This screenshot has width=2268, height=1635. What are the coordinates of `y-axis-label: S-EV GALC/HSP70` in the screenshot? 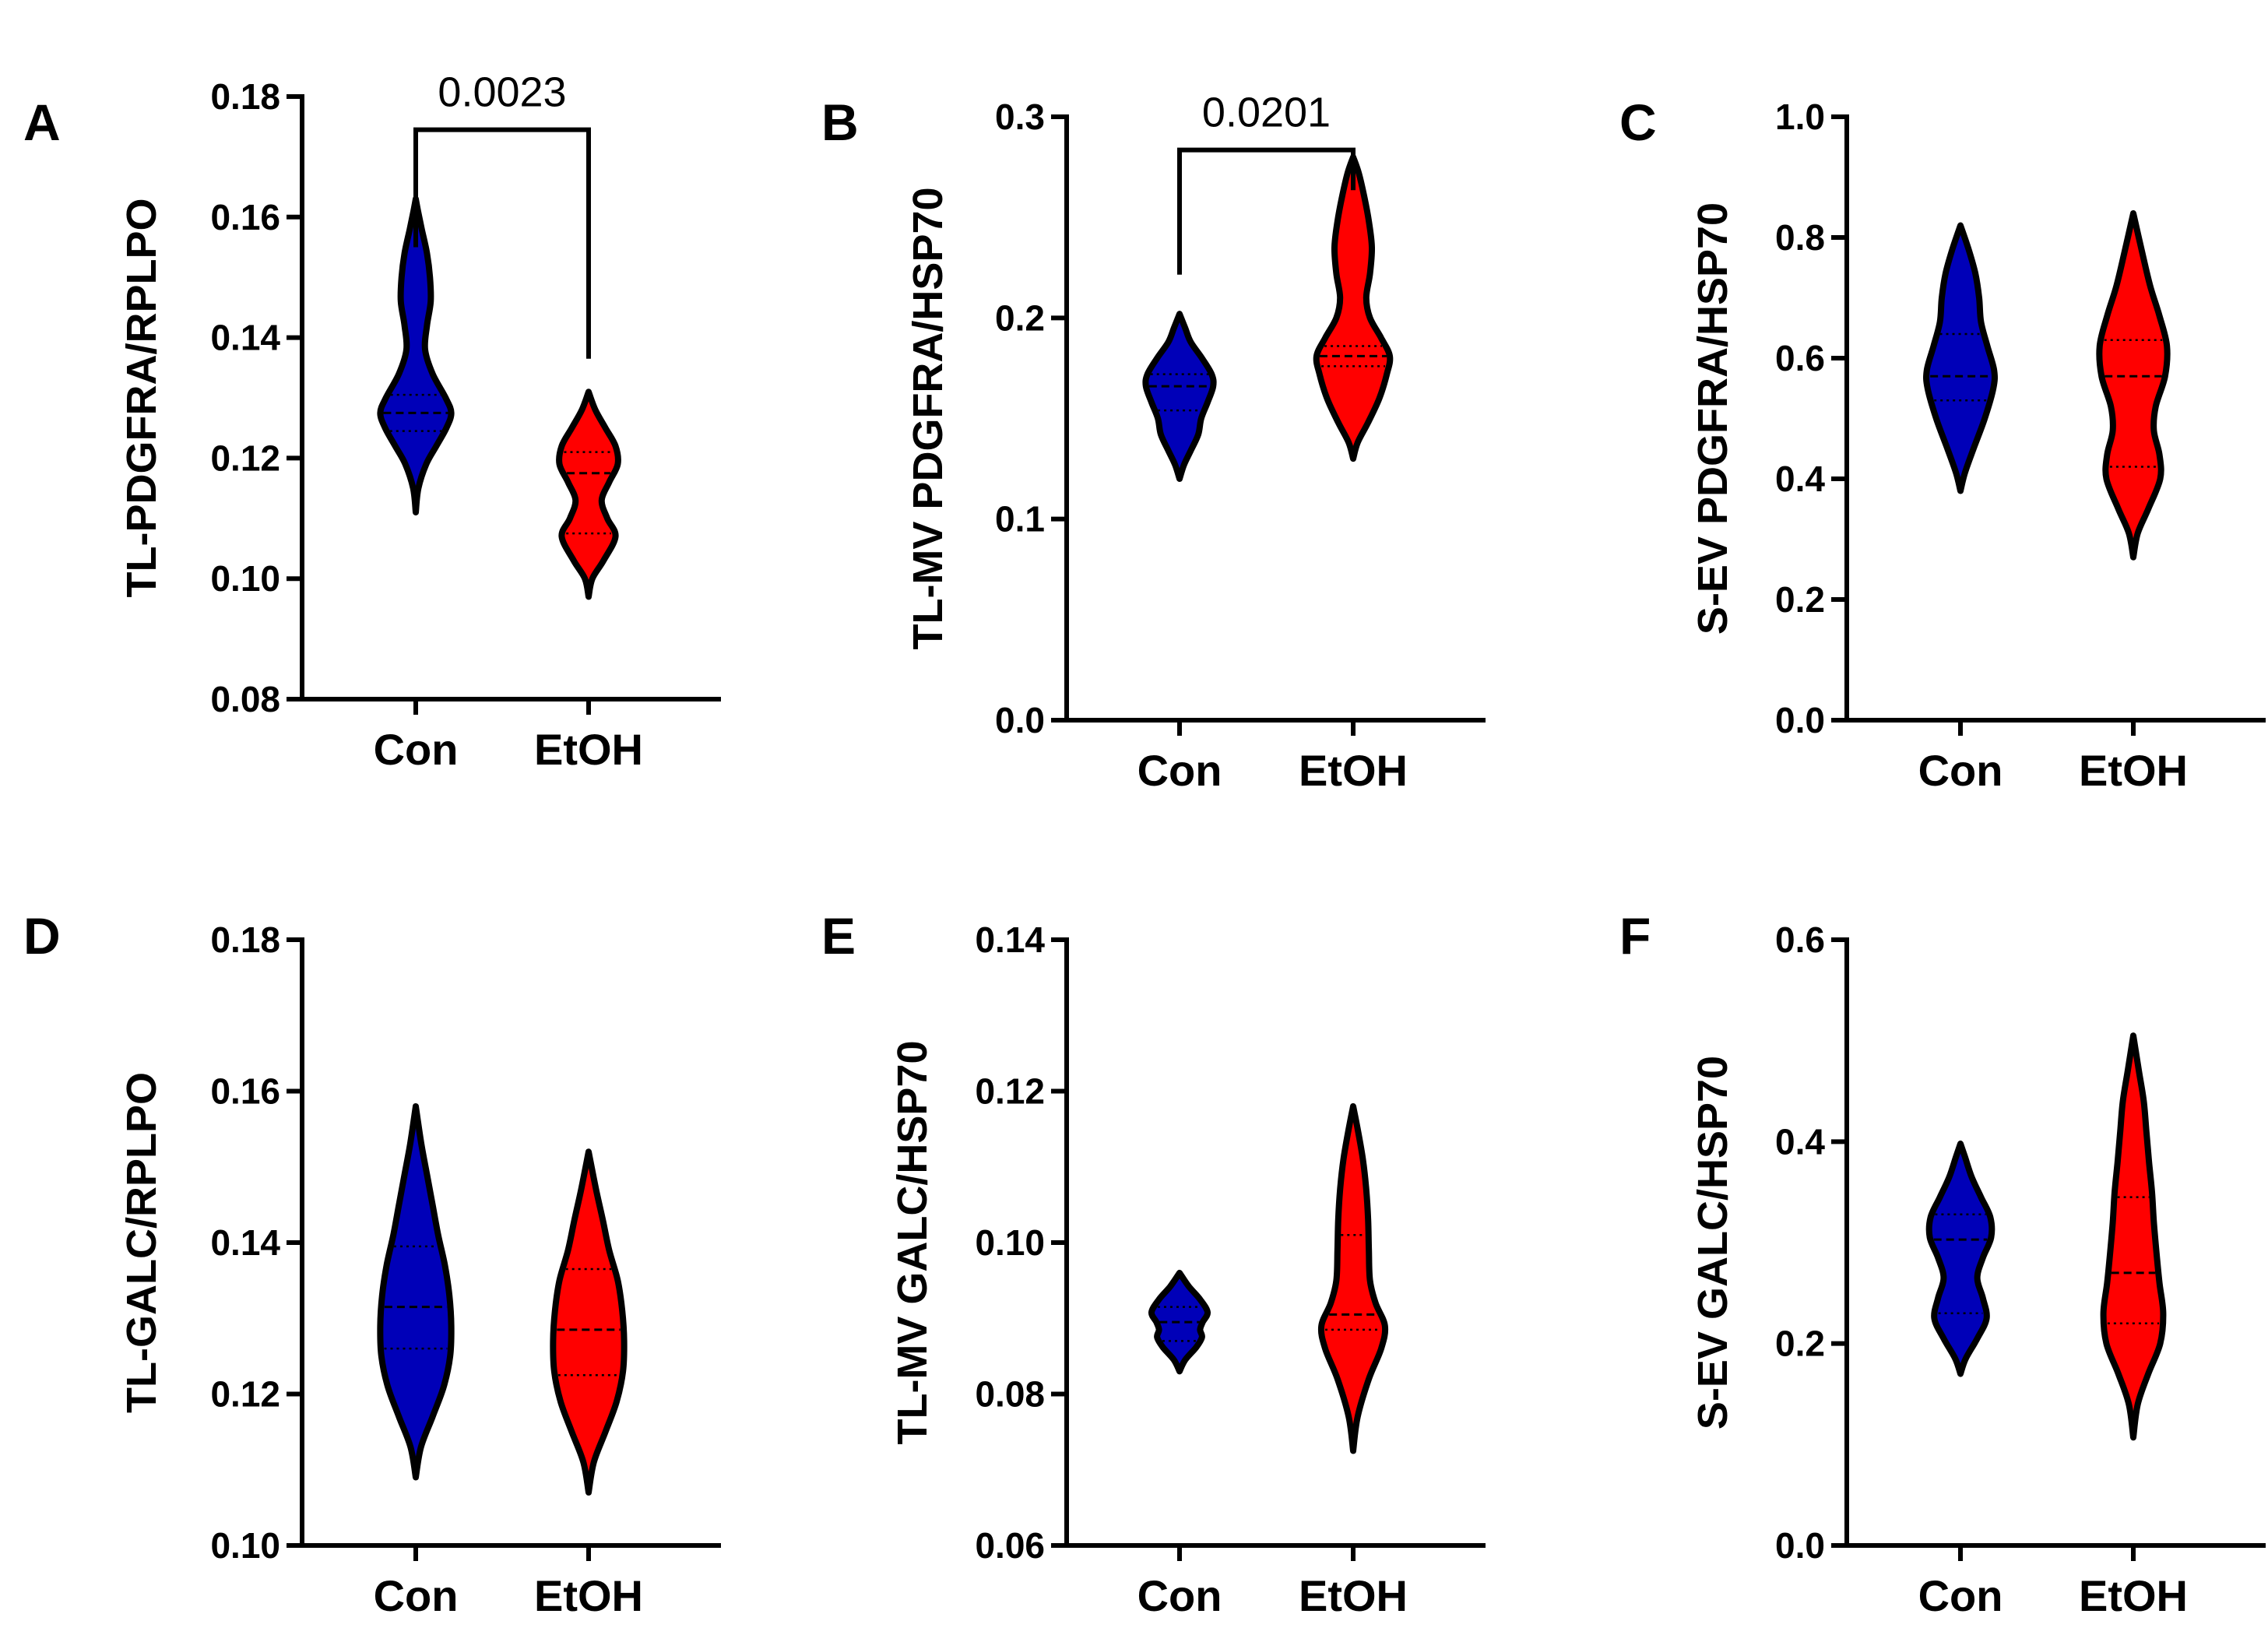 It's located at (1713, 1242).